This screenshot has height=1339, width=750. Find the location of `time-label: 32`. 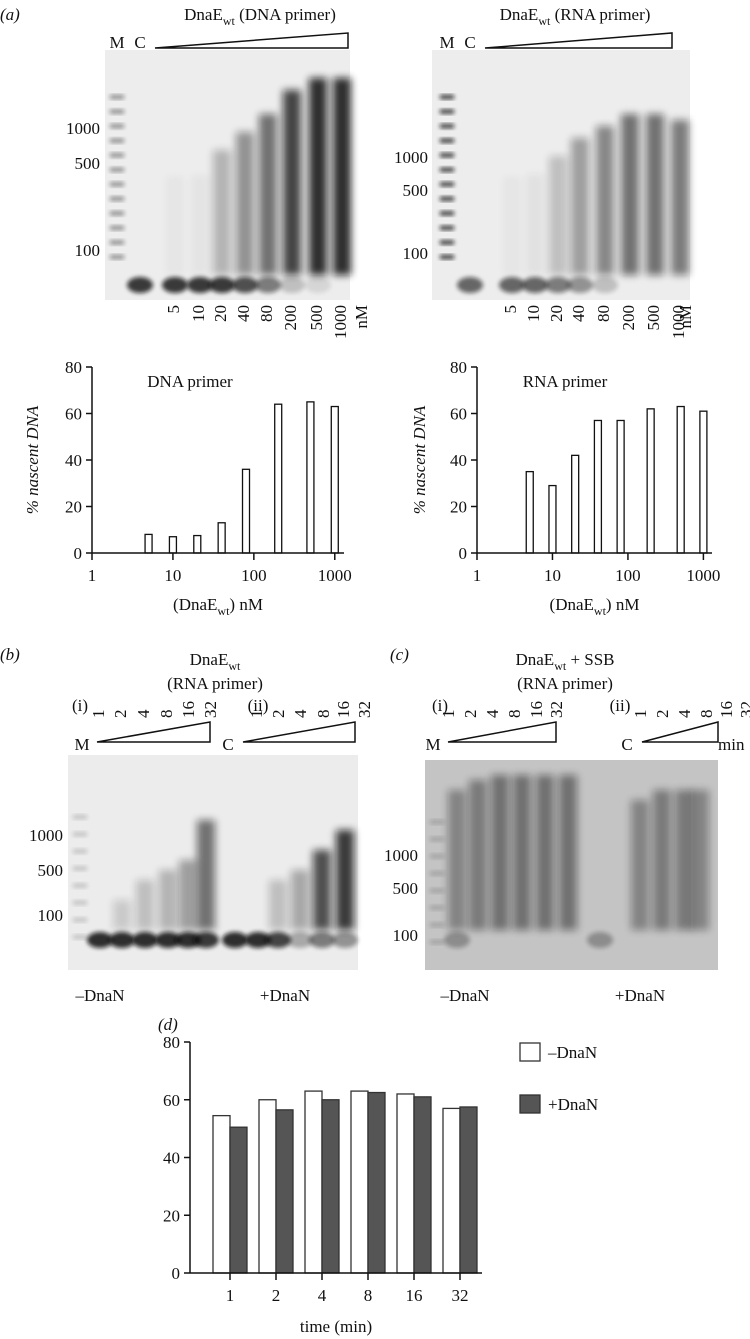

time-label: 32 is located at coordinates (364, 709).